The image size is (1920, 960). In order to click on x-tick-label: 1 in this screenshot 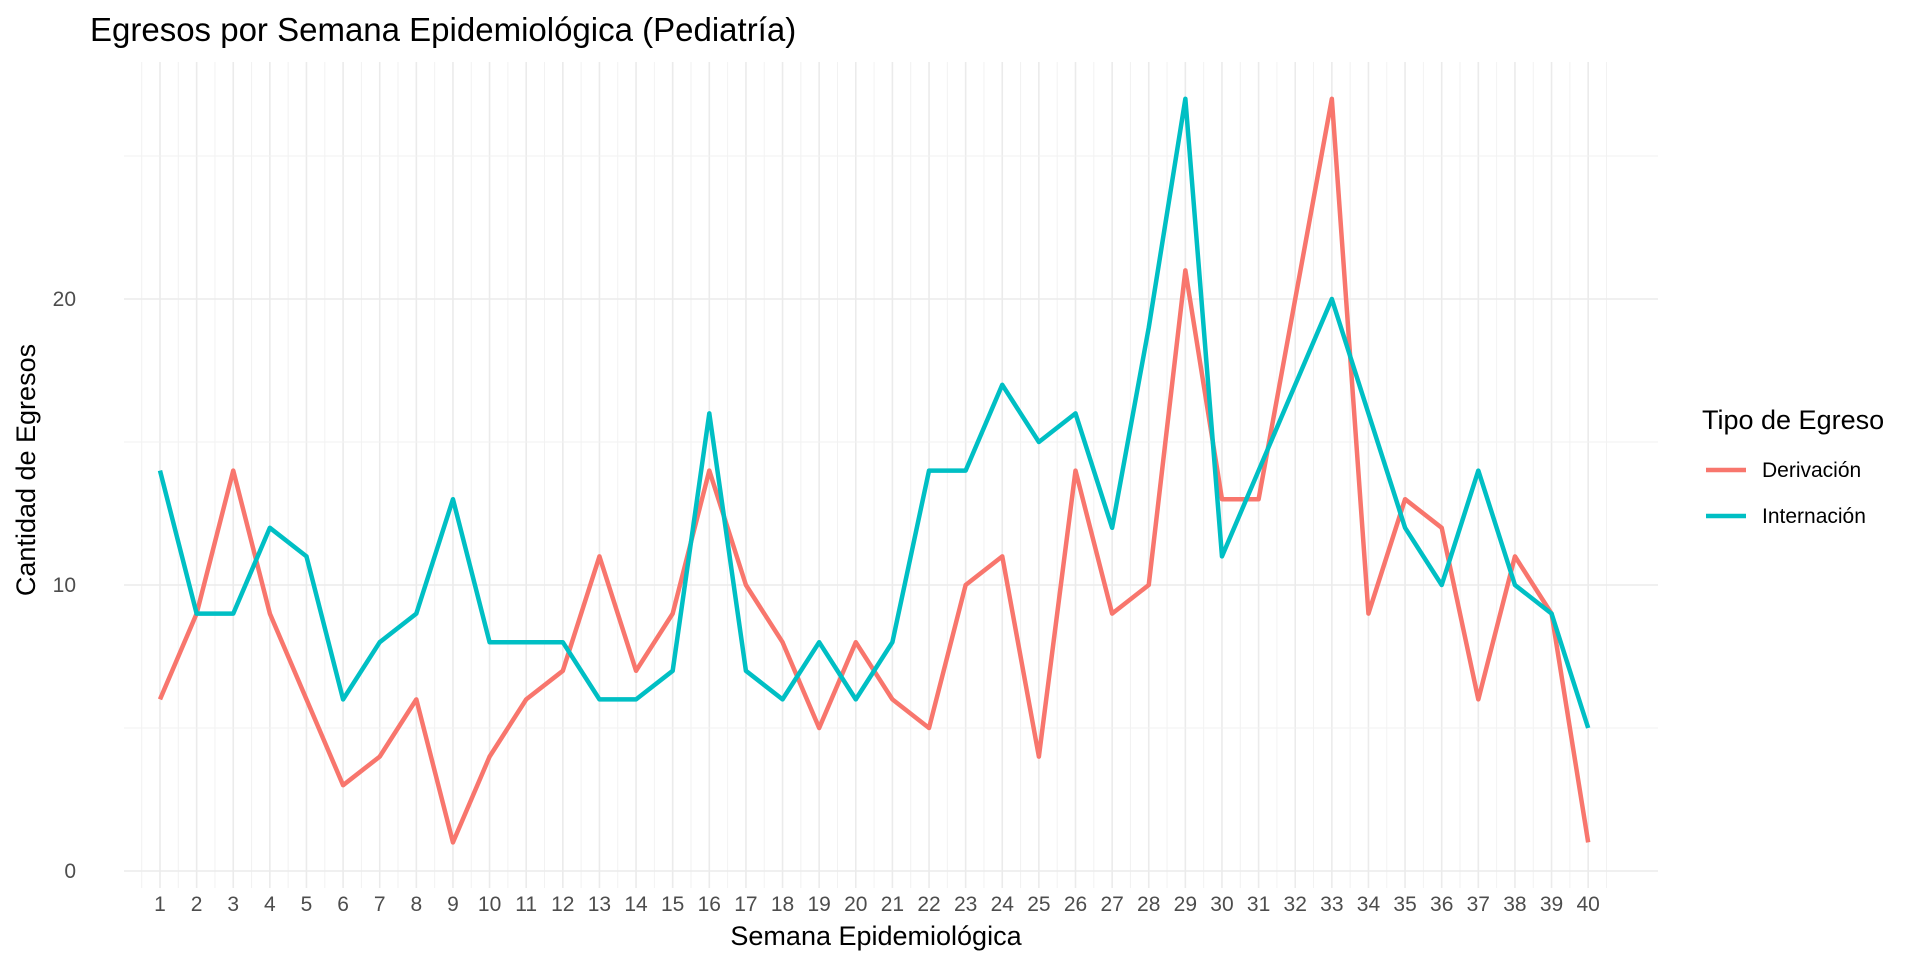, I will do `click(160, 904)`.